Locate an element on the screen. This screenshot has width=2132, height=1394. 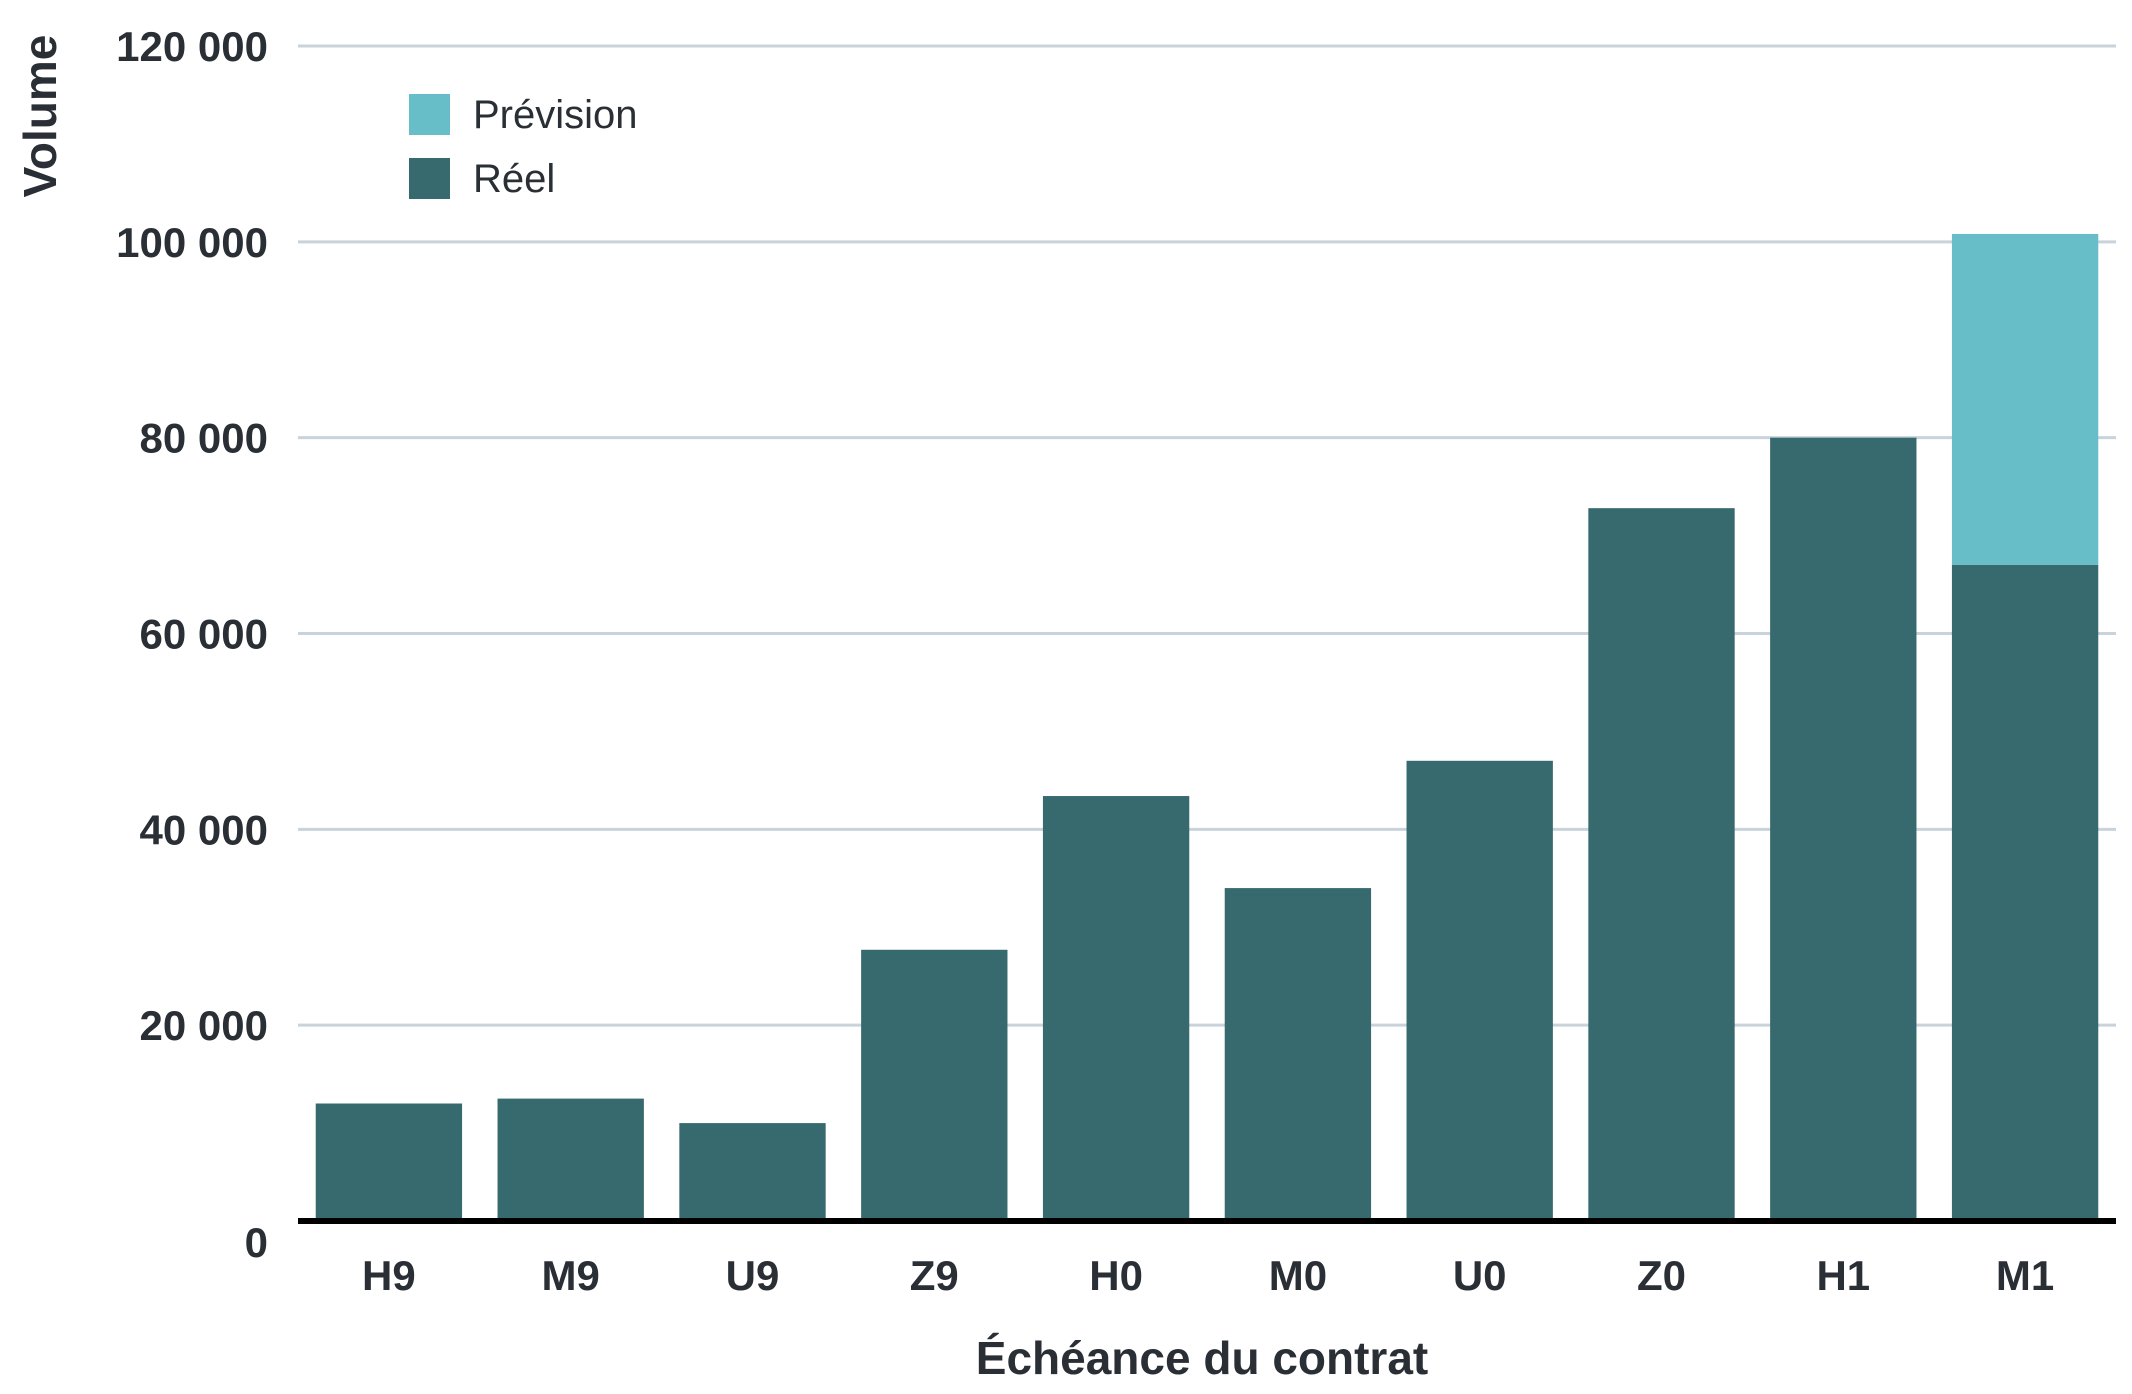
legend-label: Prévision is located at coordinates (555, 115).